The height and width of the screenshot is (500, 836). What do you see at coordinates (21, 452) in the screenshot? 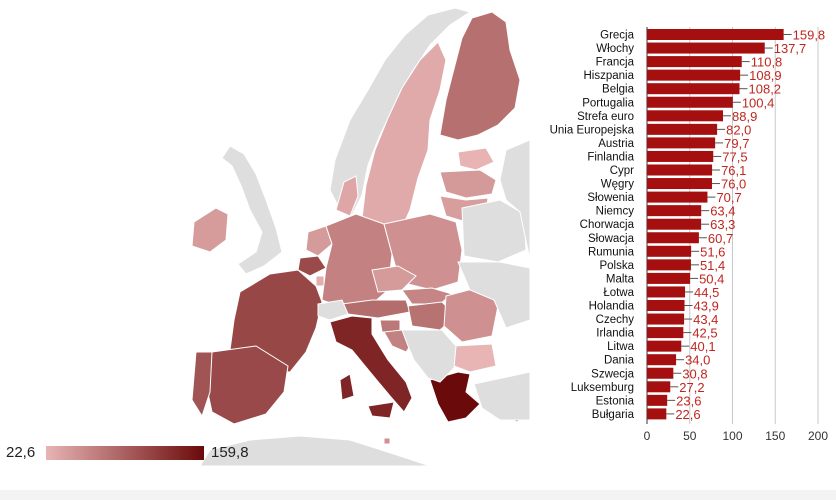
I see `legend-min-label: 22,6` at bounding box center [21, 452].